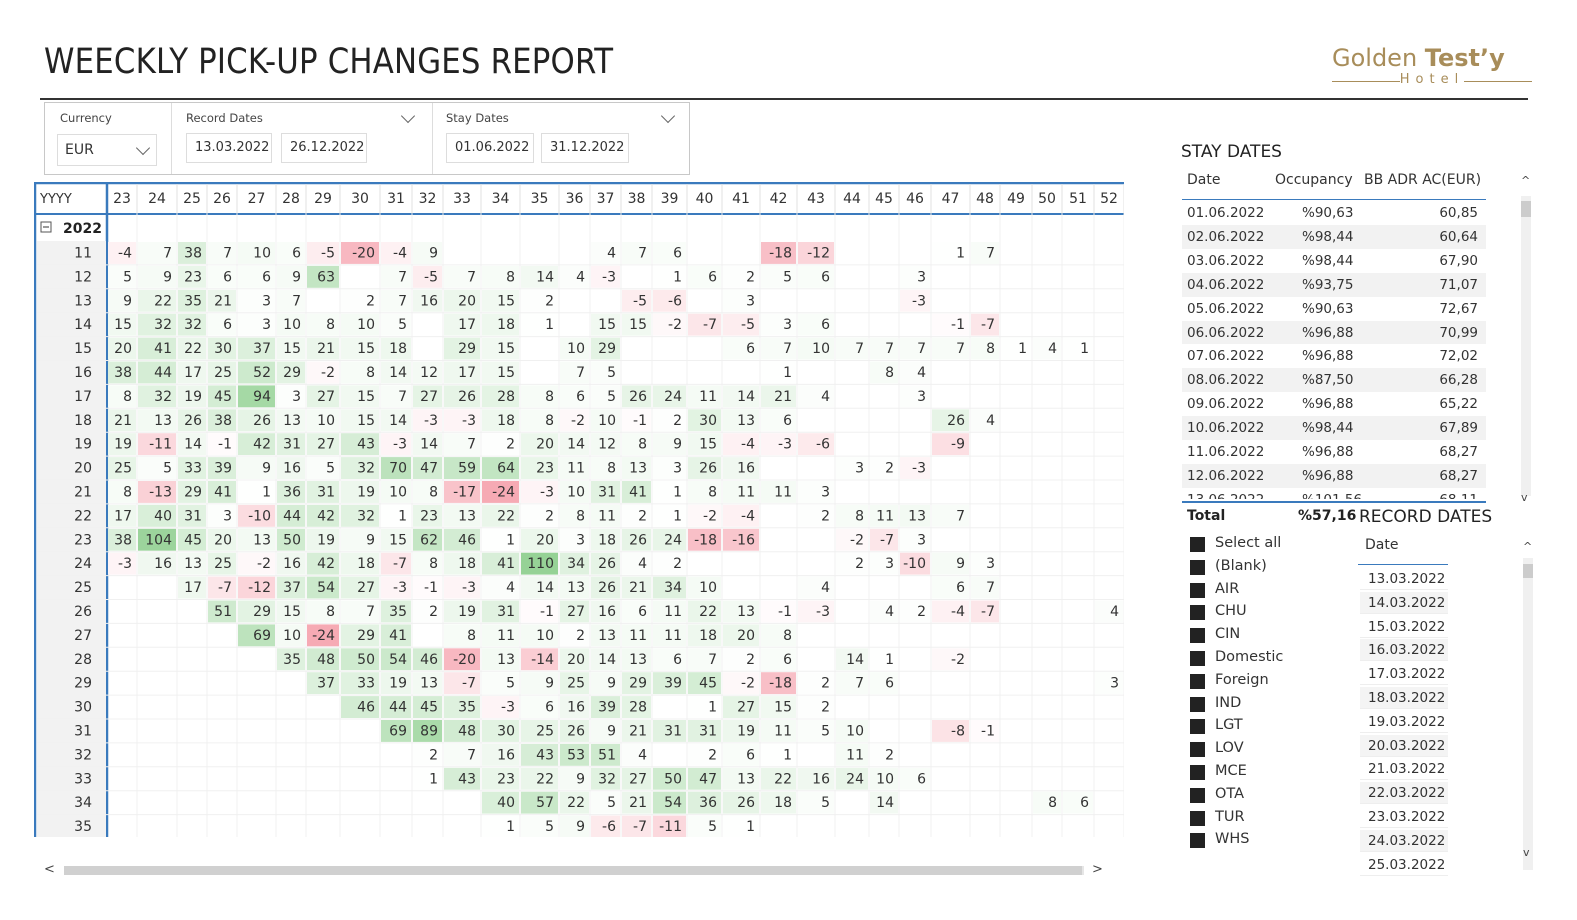 This screenshot has height=920, width=1577. Describe the element at coordinates (1229, 748) in the screenshot. I see `segment-checkbox-label: LOV` at that location.